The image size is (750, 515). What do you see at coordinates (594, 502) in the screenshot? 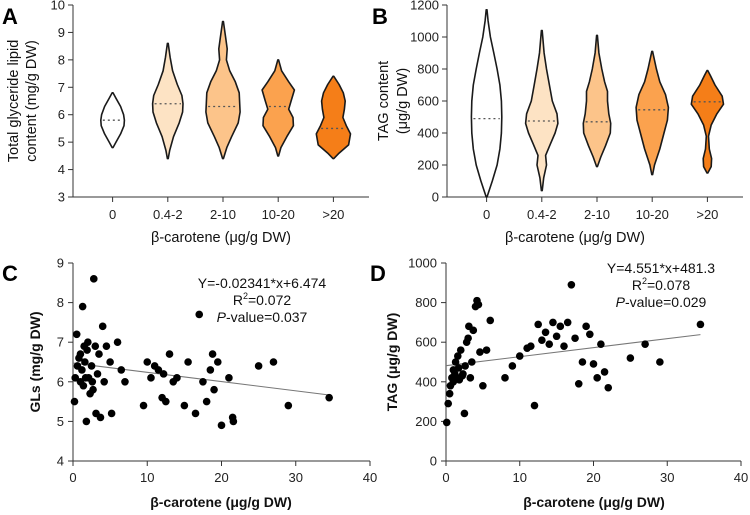
I see `panel-d-x-title: β-carotene (μg/g DW)` at bounding box center [594, 502].